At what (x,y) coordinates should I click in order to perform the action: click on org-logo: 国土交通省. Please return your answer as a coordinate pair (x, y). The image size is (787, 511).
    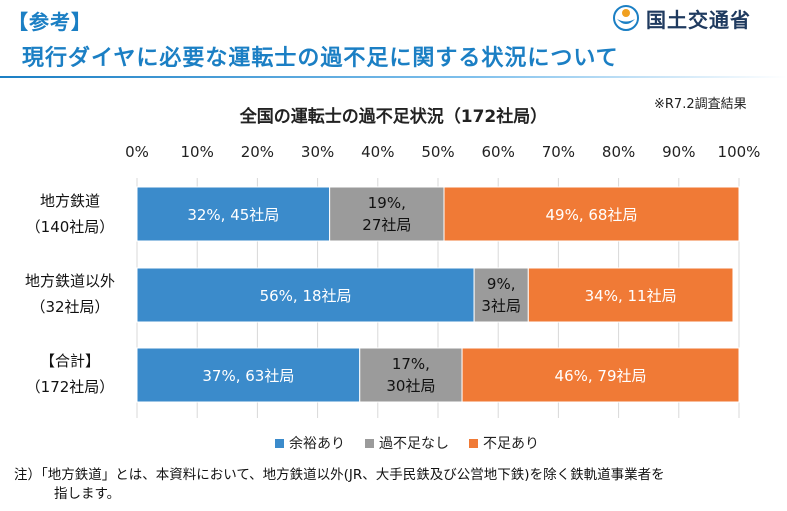
    Looking at the image, I should click on (681, 18).